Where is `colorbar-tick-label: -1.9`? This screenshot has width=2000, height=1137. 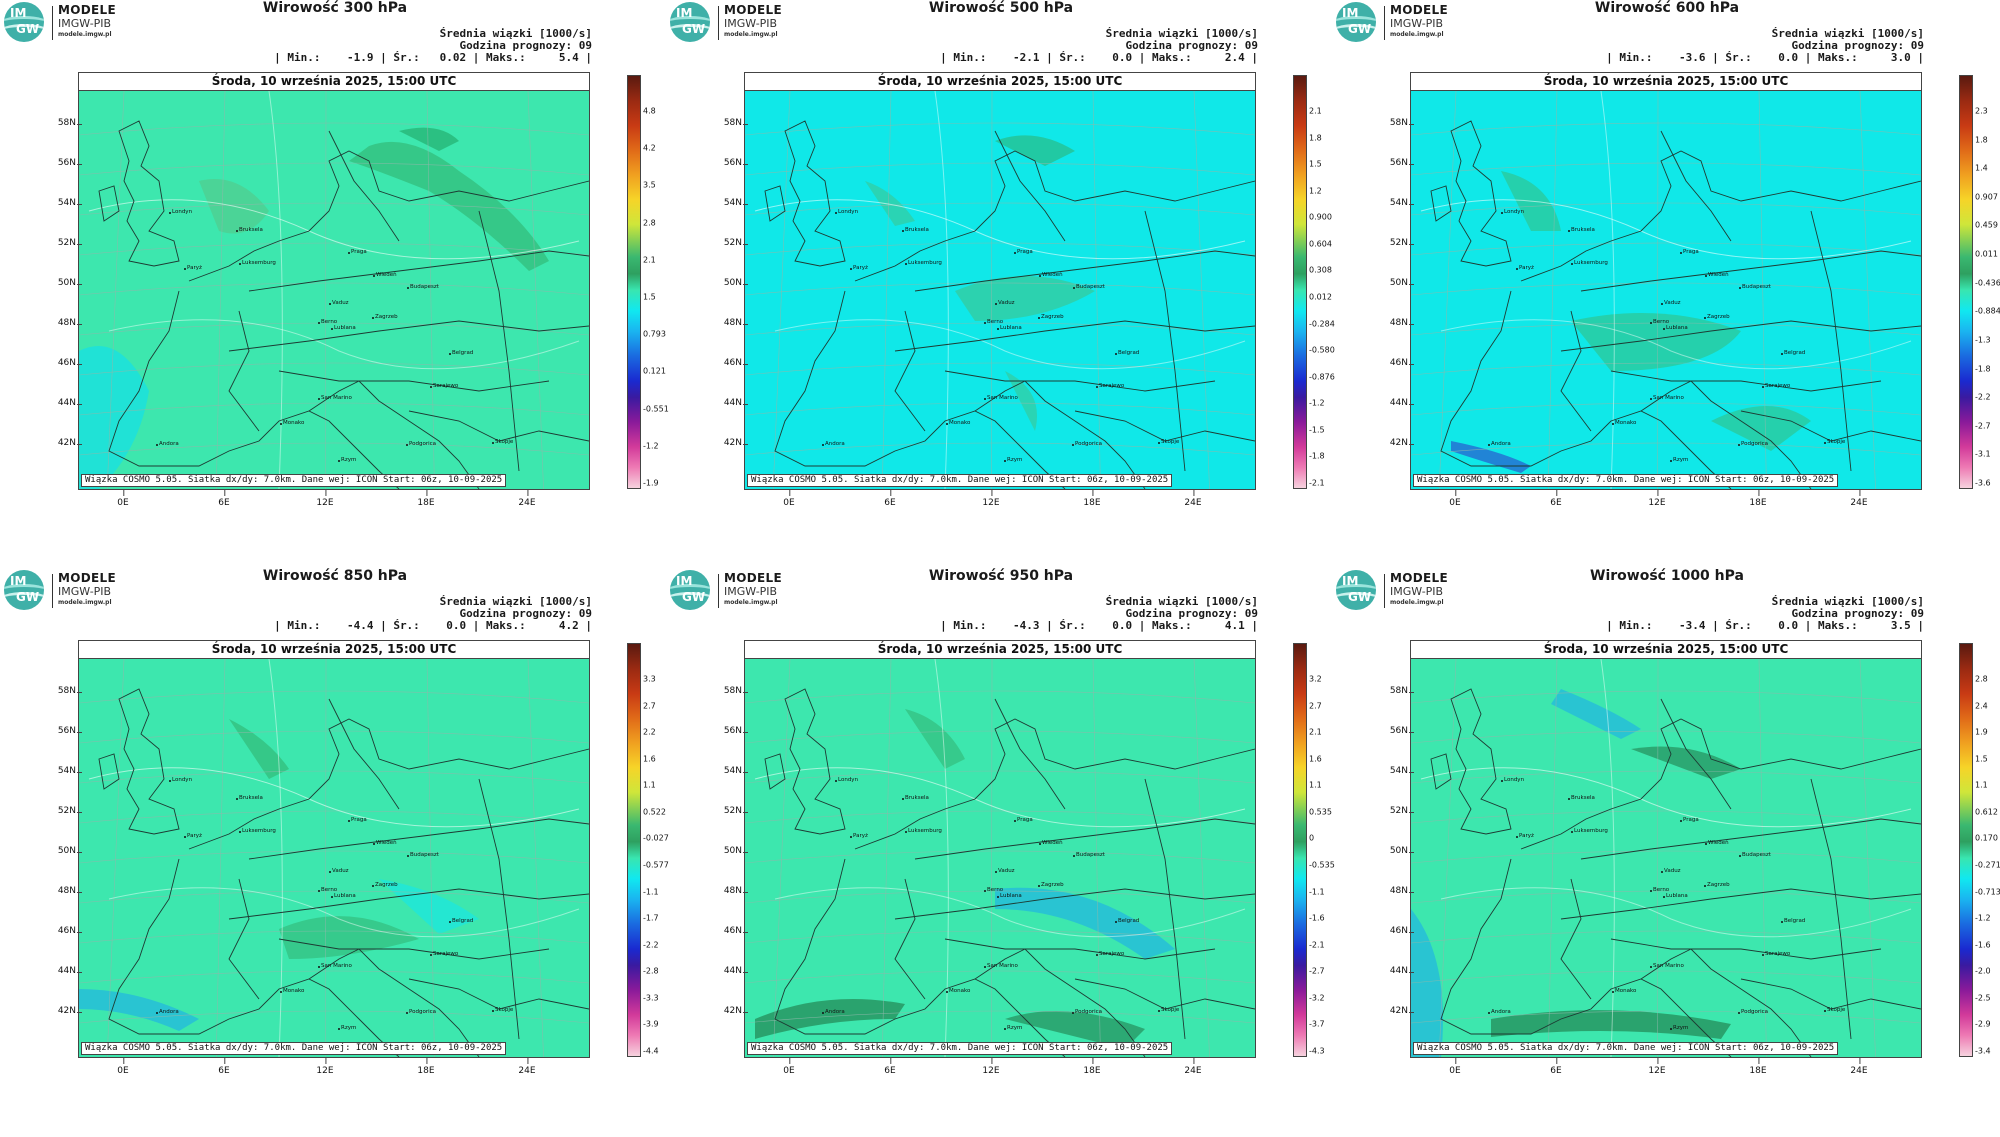
colorbar-tick-label: -1.9 is located at coordinates (651, 483).